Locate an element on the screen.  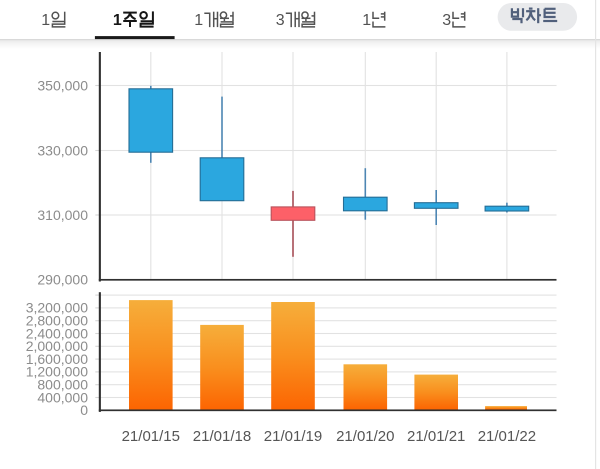
svg-text: 800,000 is located at coordinates (62, 385).